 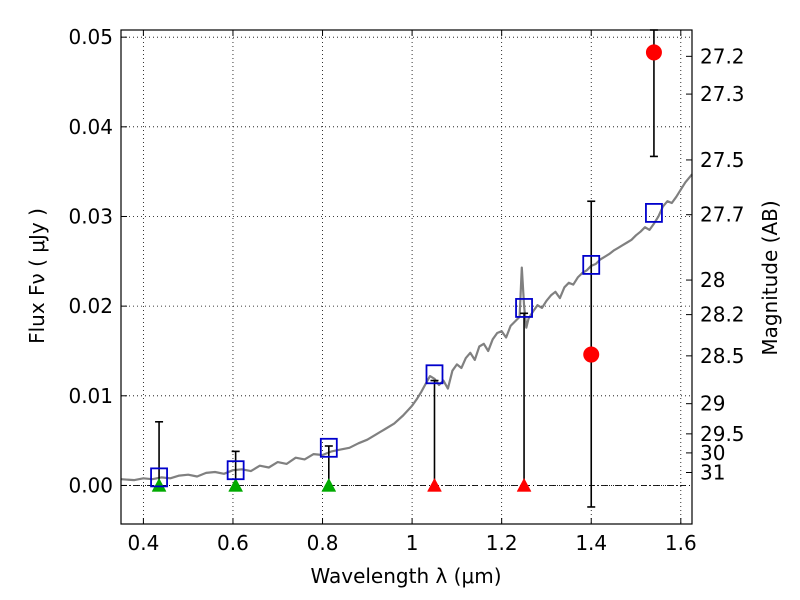 I want to click on magnitude-tick-label: 31, so click(x=712, y=472).